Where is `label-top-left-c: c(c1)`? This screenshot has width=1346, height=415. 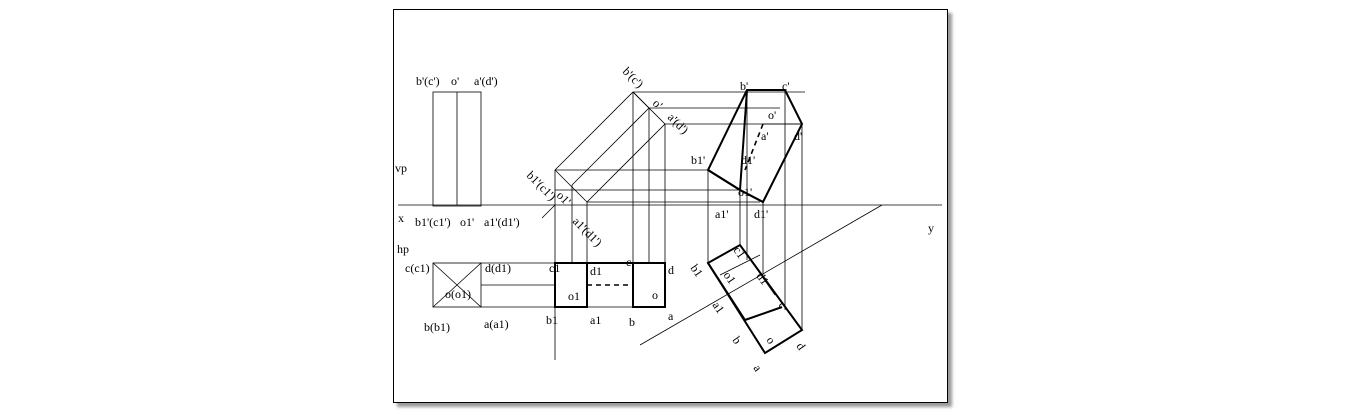
label-top-left-c: c(c1) is located at coordinates (417, 268).